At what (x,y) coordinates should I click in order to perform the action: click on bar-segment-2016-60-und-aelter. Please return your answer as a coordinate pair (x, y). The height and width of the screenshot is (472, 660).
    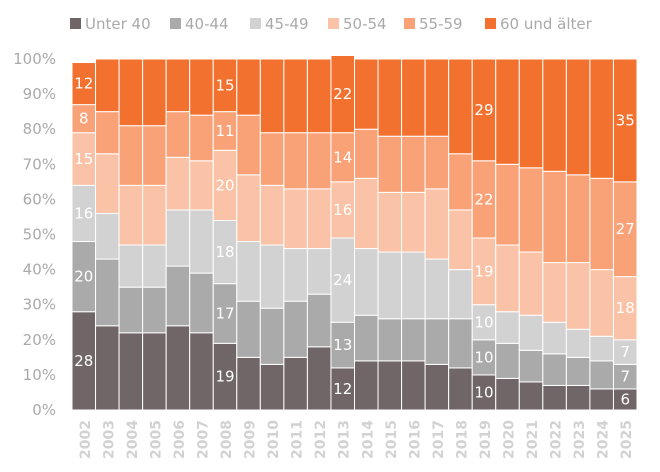
    Looking at the image, I should click on (413, 97).